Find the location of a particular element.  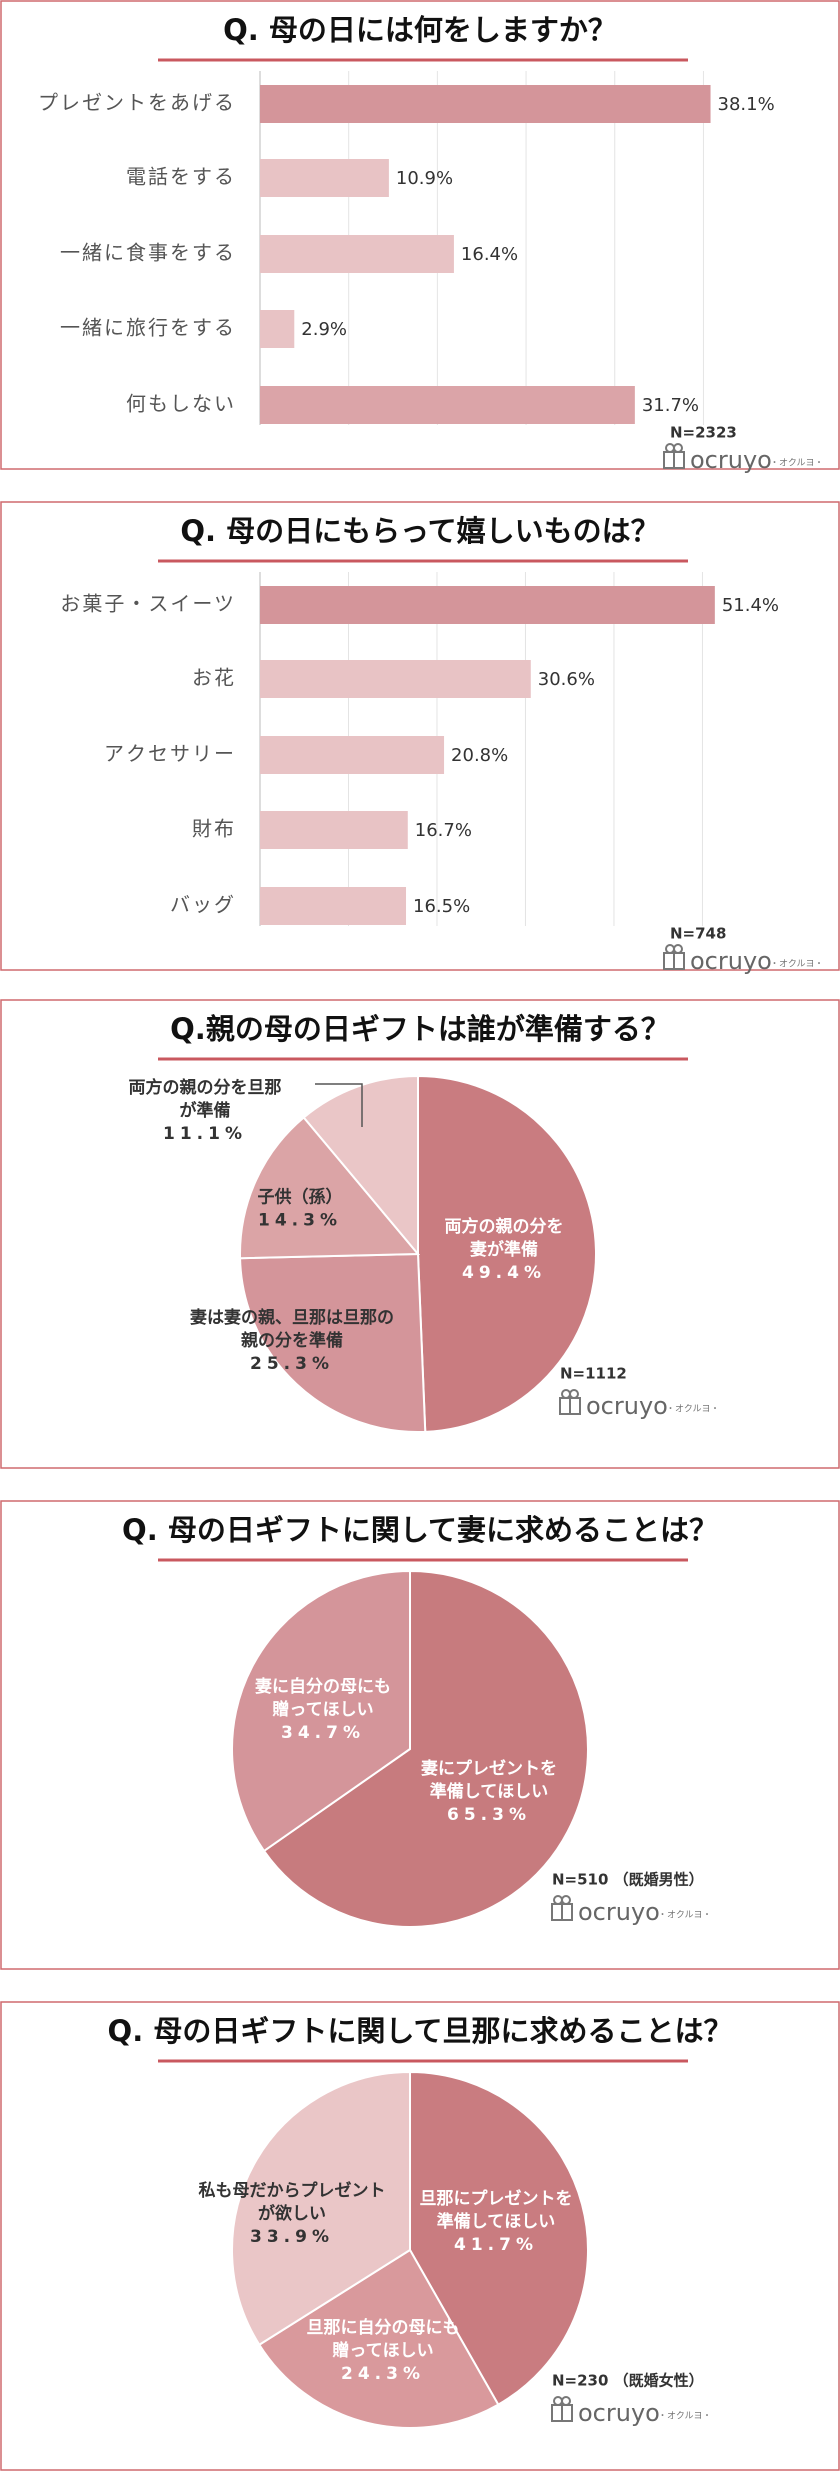

category-label: お花 is located at coordinates (214, 678).